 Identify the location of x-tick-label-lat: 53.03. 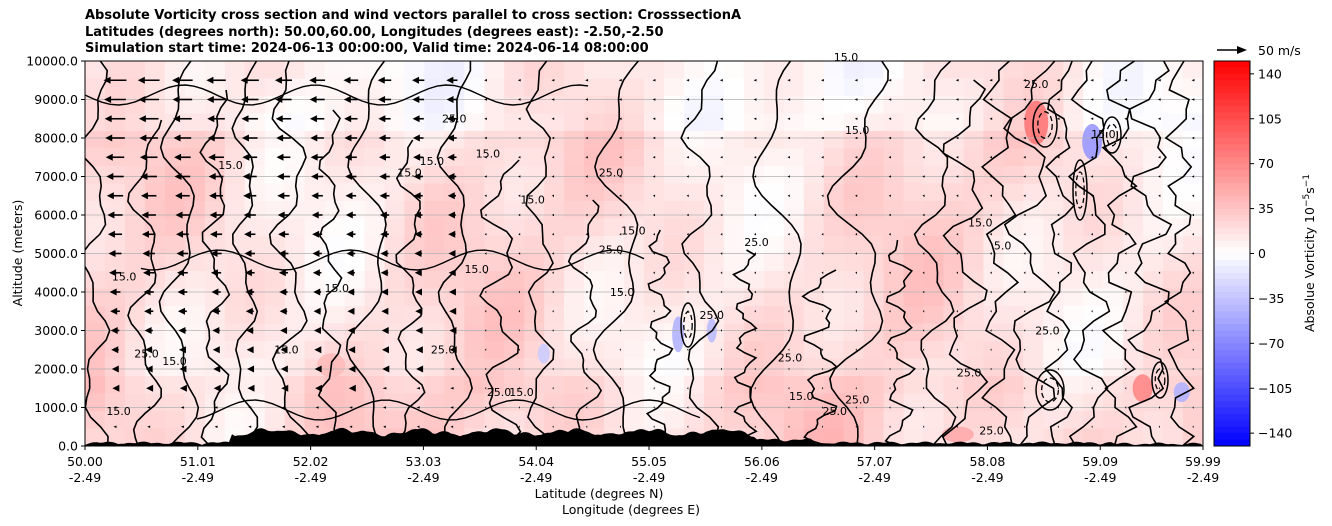
(424, 461).